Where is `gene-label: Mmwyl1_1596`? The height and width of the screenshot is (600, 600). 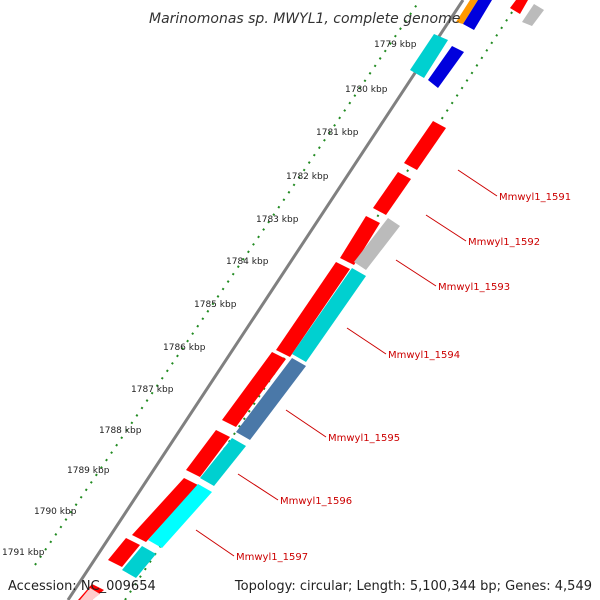
gene-label: Mmwyl1_1596 is located at coordinates (316, 501).